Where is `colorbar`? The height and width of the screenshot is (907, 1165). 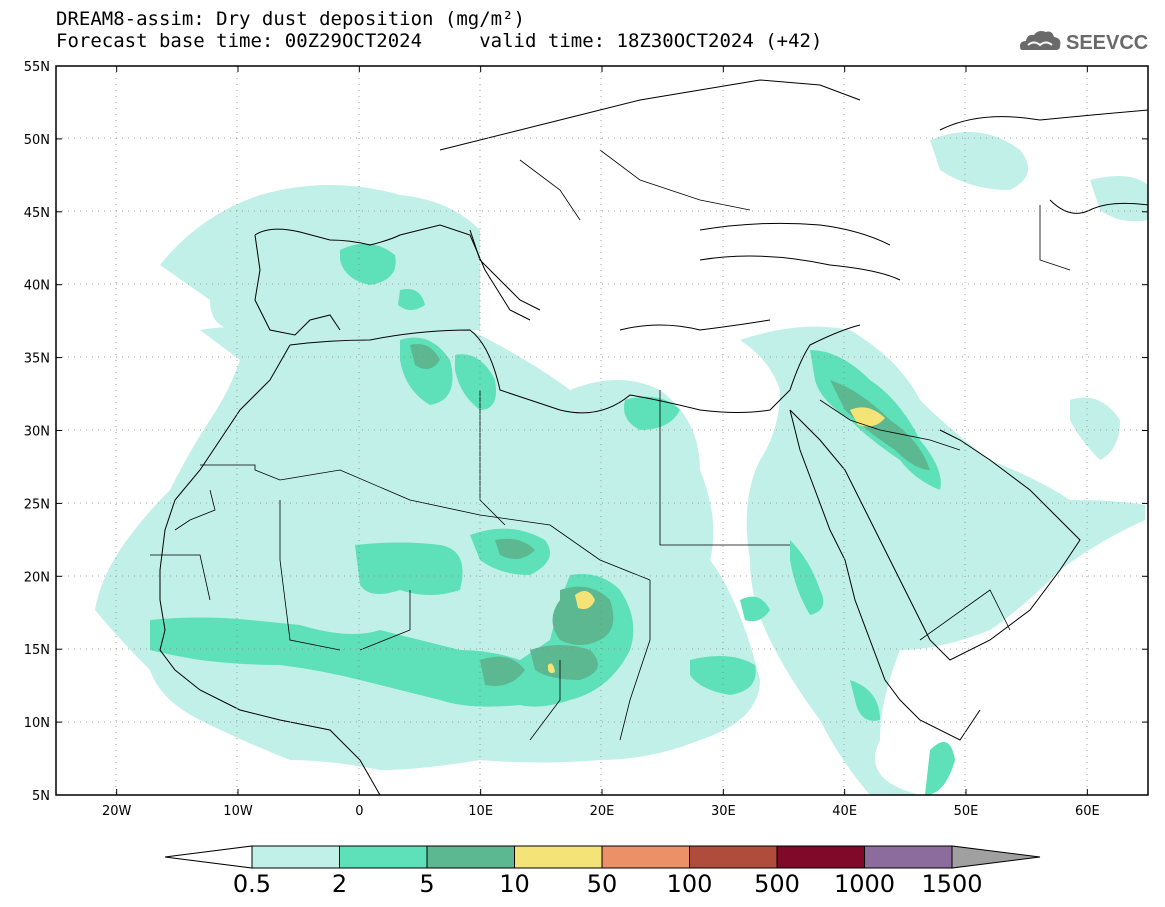
colorbar is located at coordinates (602, 857).